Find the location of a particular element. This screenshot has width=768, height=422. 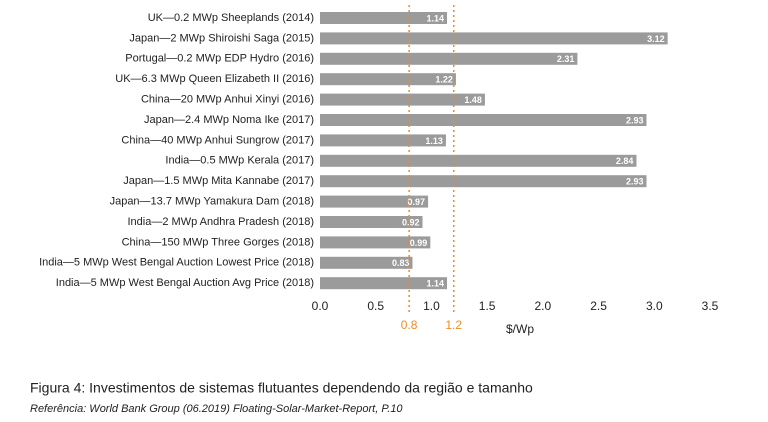

x-tick-label: 3.5 is located at coordinates (710, 306).